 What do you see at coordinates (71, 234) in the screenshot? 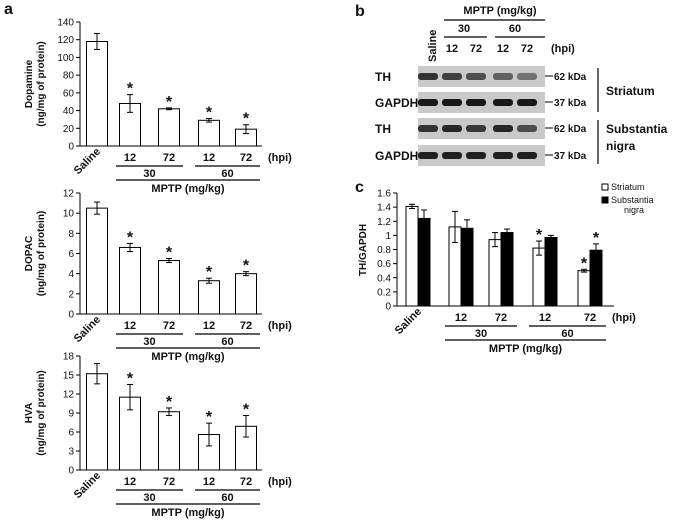
I see `y-tick-label: 8` at bounding box center [71, 234].